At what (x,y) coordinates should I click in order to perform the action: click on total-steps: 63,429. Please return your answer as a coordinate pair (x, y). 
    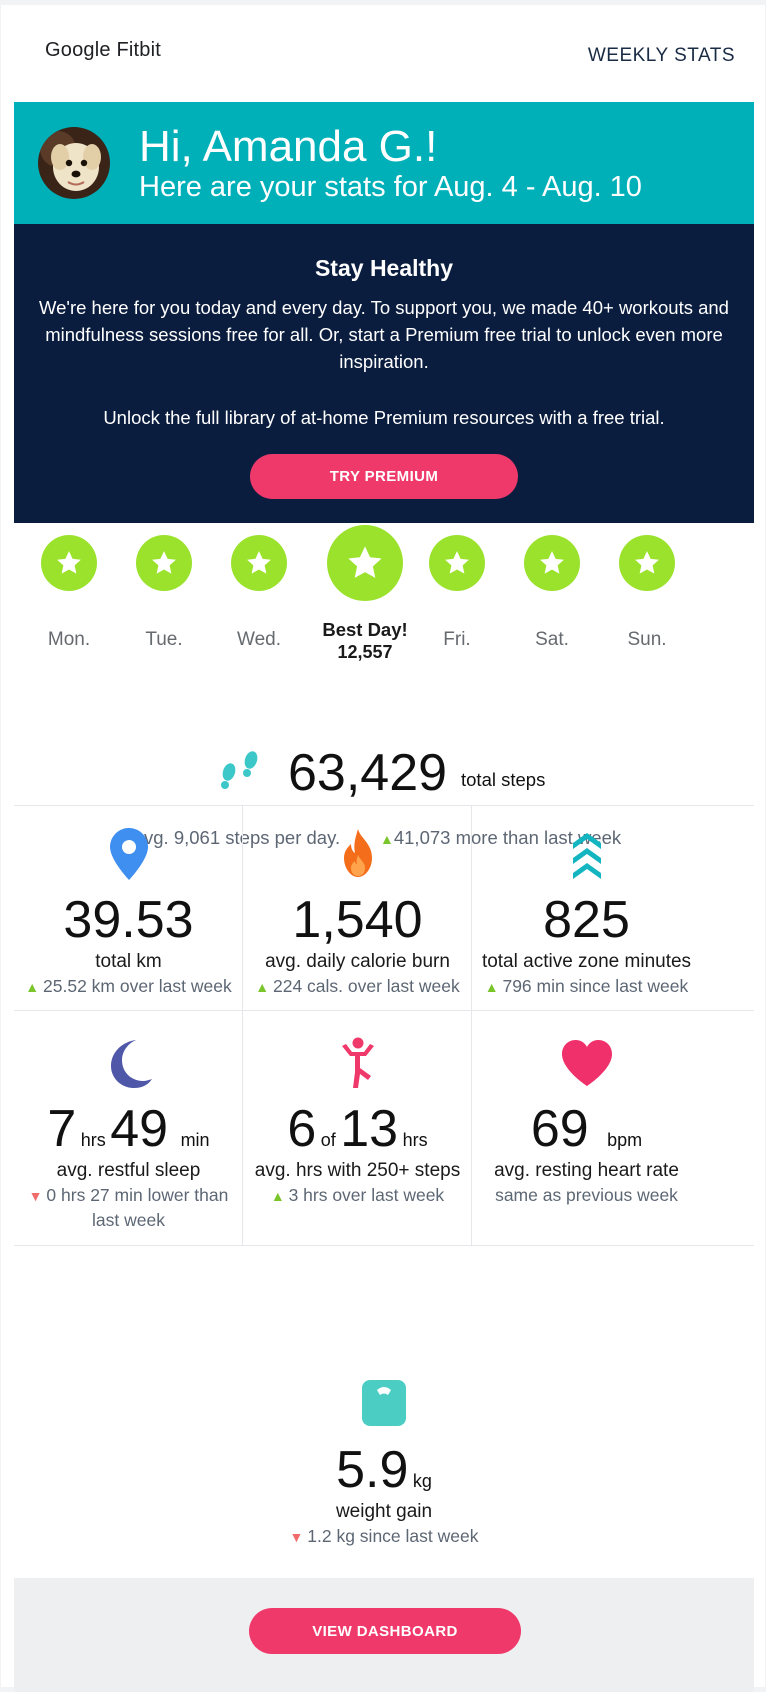
    Looking at the image, I should click on (368, 773).